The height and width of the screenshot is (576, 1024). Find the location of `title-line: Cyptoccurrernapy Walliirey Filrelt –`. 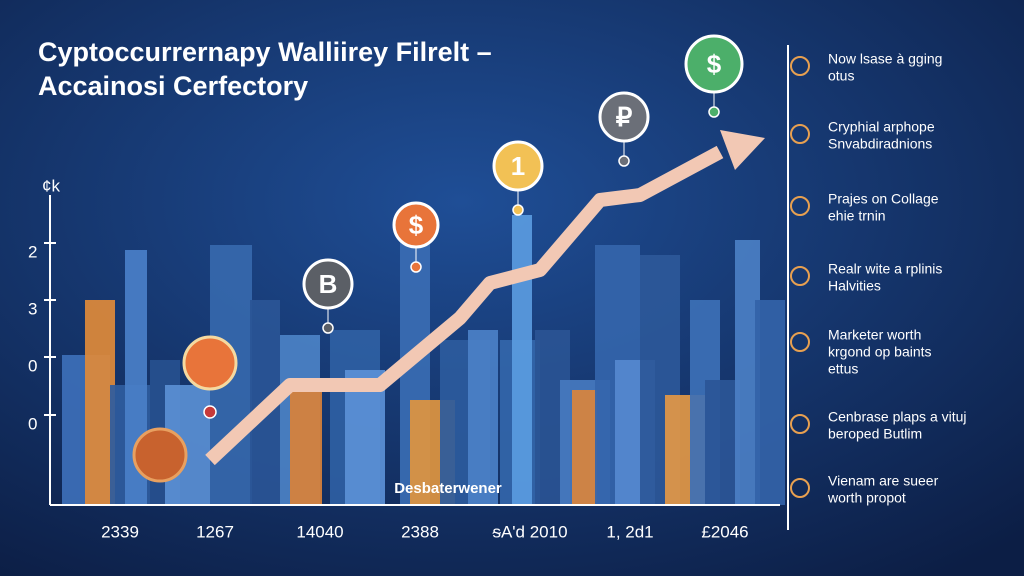

title-line: Cyptoccurrernapy Walliirey Filrelt – is located at coordinates (265, 52).